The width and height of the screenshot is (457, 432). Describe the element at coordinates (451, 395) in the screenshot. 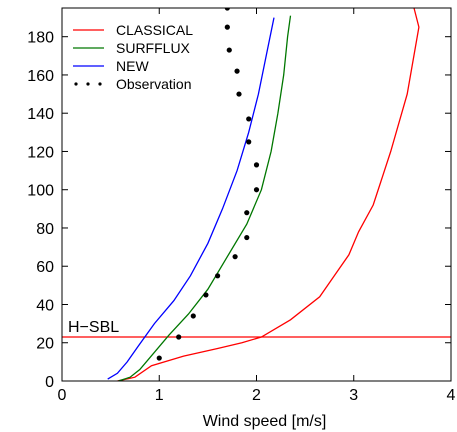

I see `x-tick-label: 4` at that location.